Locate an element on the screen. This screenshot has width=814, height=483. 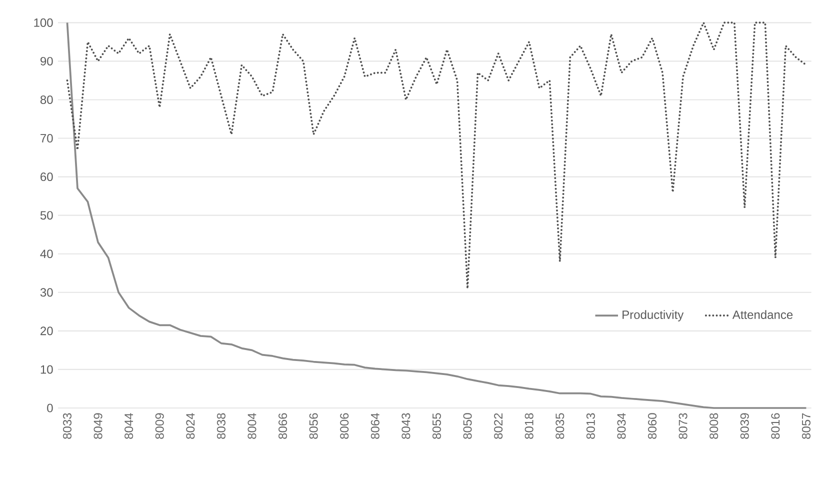
x-tick-label: 8018 is located at coordinates (529, 426).